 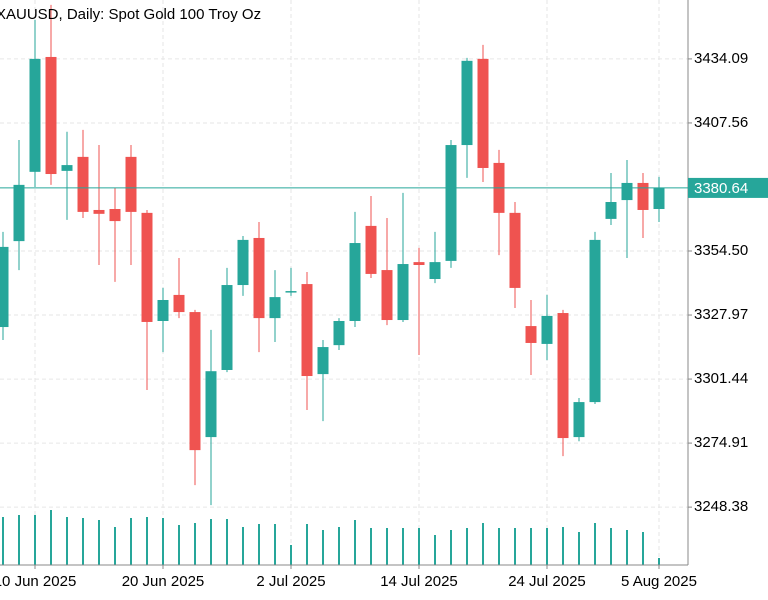 What do you see at coordinates (721, 314) in the screenshot?
I see `y-tick-label: 3327.97` at bounding box center [721, 314].